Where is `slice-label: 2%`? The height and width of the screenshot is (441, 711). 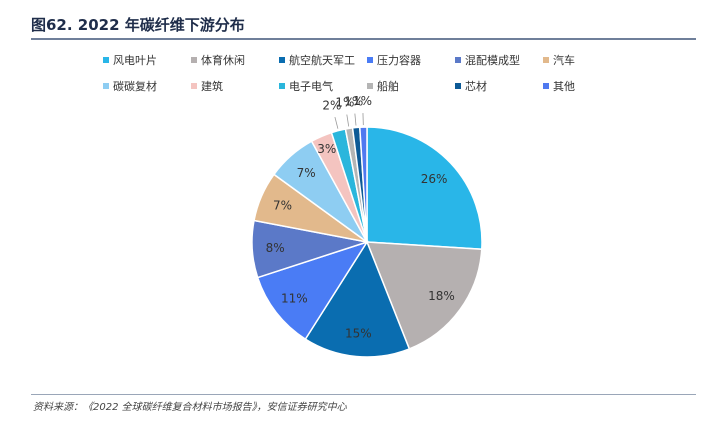
slice-label: 2% is located at coordinates (331, 105).